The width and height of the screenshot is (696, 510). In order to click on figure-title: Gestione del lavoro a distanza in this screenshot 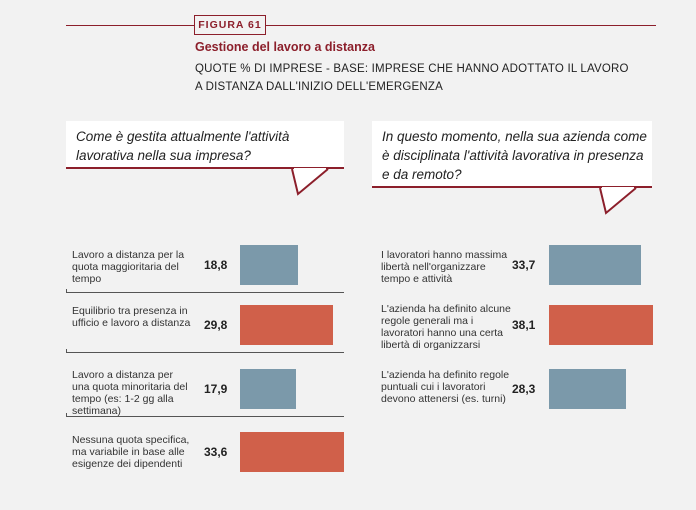, I will do `click(285, 47)`.